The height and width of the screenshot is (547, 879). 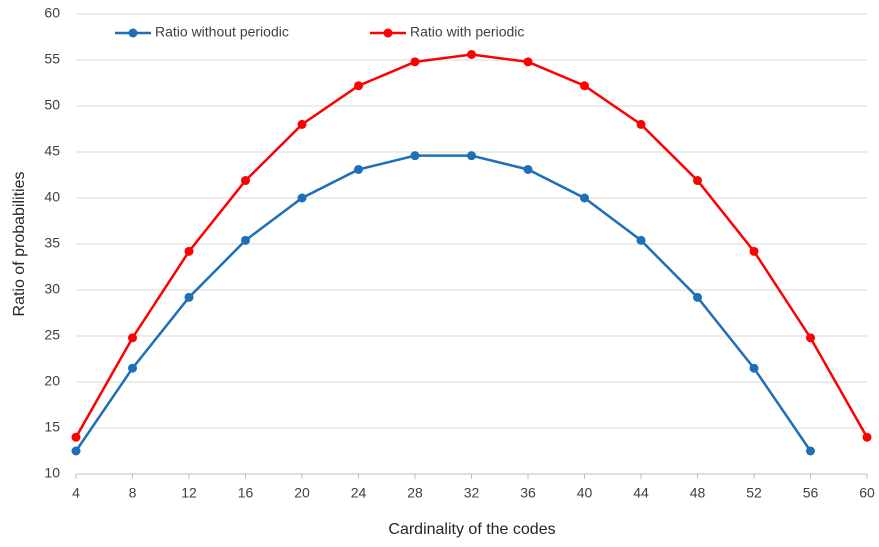 I want to click on x-tick-label: 24, so click(x=359, y=493).